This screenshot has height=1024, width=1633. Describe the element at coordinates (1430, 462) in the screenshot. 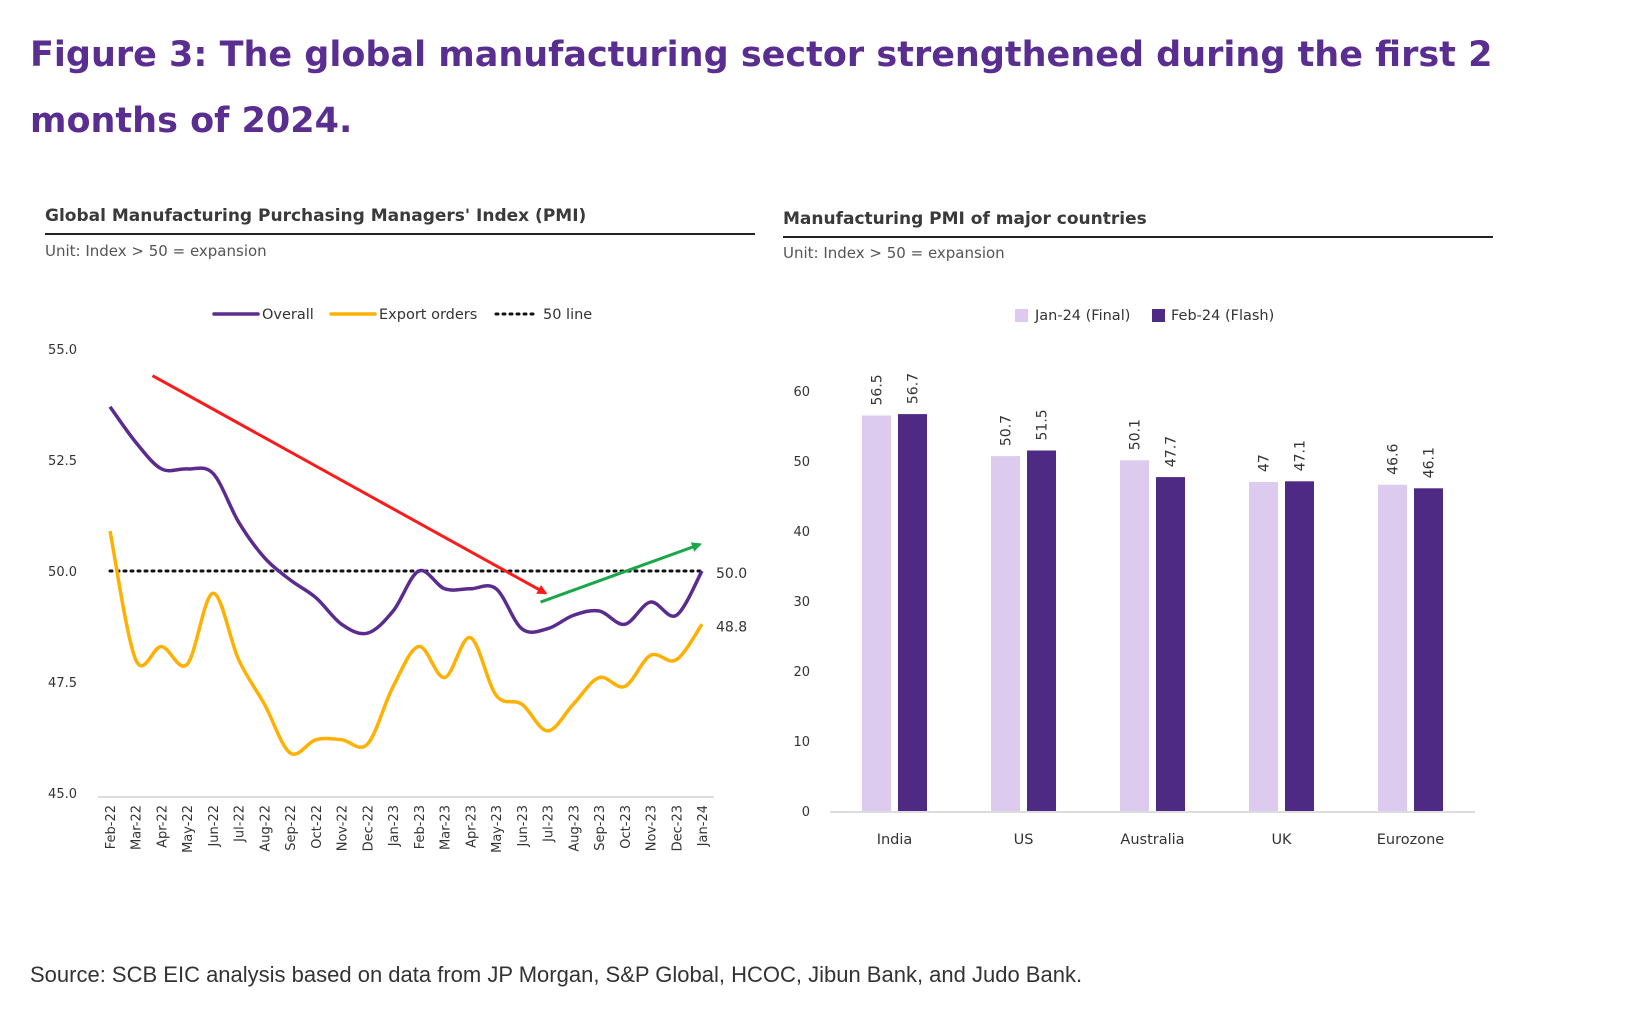

I see `bar-value-label: 46.1` at that location.